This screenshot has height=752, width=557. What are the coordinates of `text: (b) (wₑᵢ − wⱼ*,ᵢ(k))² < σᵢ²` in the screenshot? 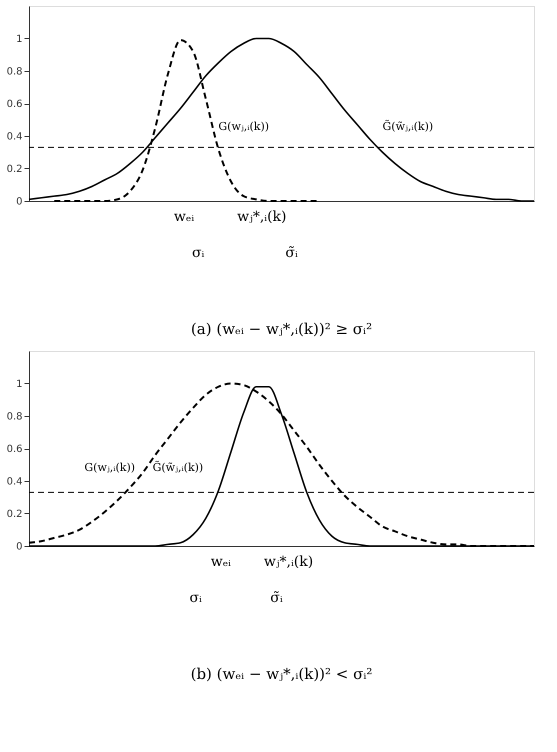 It's located at (281, 674).